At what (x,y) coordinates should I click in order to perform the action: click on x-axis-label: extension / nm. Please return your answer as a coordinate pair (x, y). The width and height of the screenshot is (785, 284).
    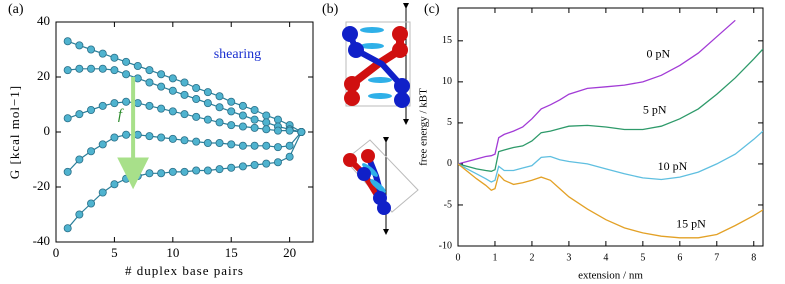
    Looking at the image, I should click on (610, 276).